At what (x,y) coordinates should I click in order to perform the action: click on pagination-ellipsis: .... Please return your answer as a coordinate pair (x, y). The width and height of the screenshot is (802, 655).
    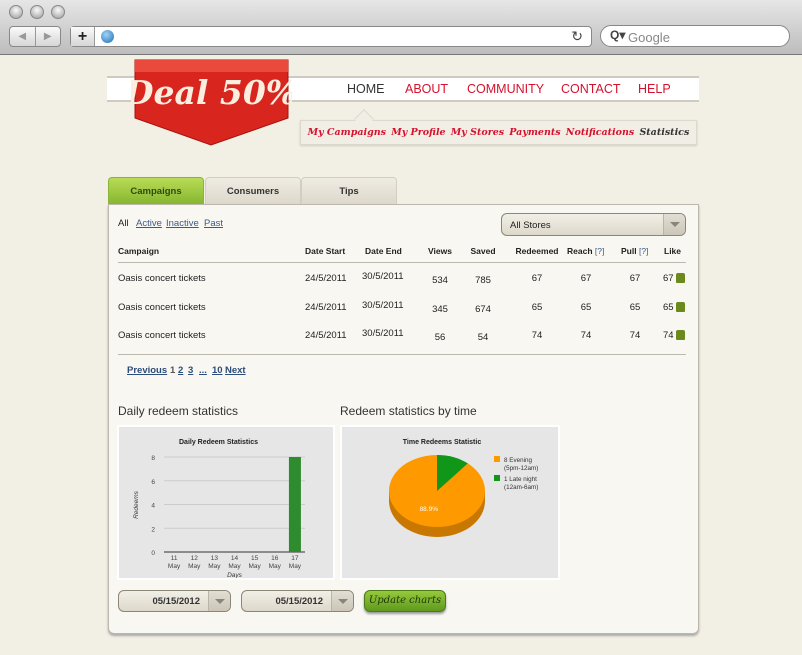
    Looking at the image, I should click on (203, 370).